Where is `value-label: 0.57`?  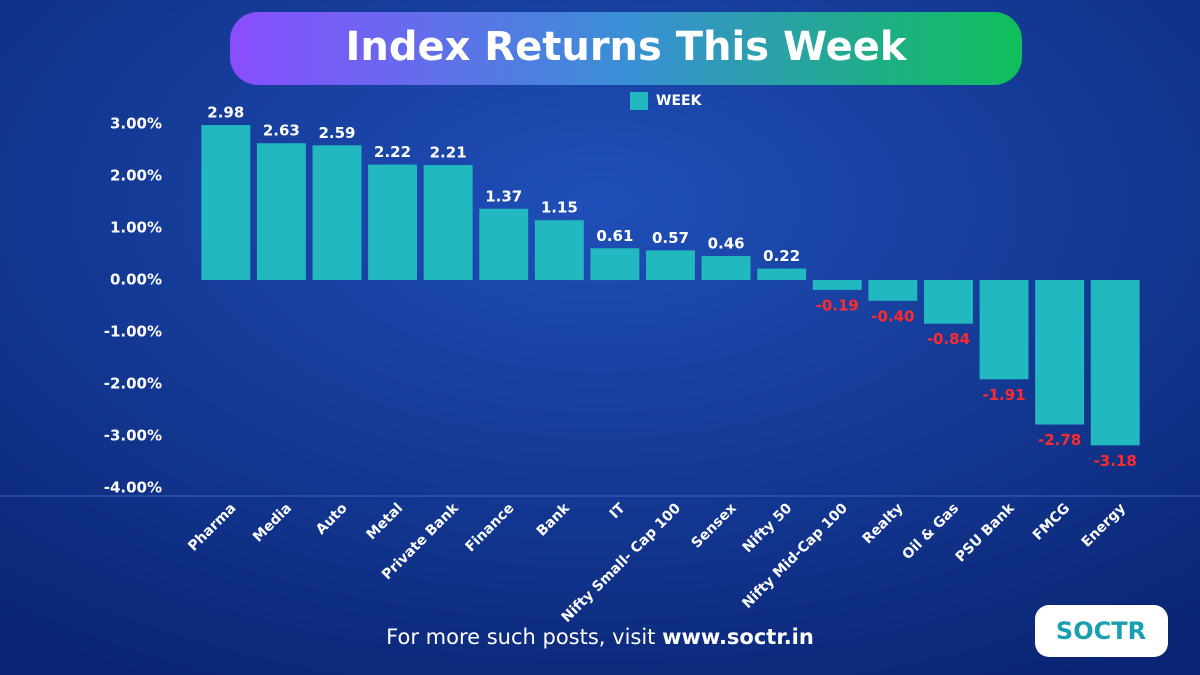 value-label: 0.57 is located at coordinates (670, 238).